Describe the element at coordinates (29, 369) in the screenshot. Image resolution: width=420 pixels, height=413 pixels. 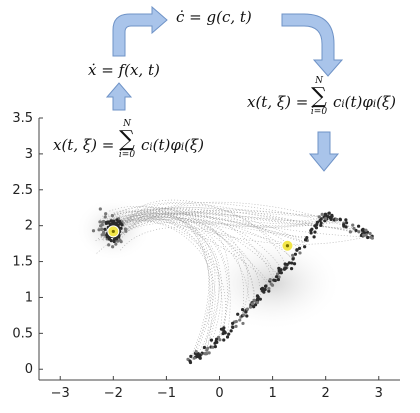
I see `y-tick-label: 0` at that location.